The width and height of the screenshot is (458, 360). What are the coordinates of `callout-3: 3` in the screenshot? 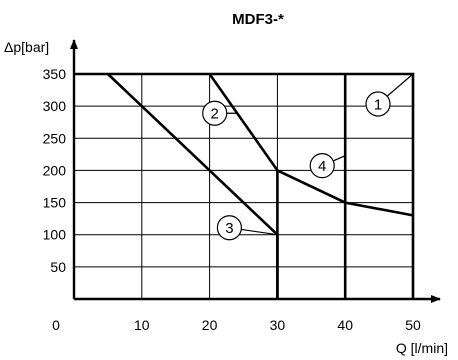 It's located at (247, 228).